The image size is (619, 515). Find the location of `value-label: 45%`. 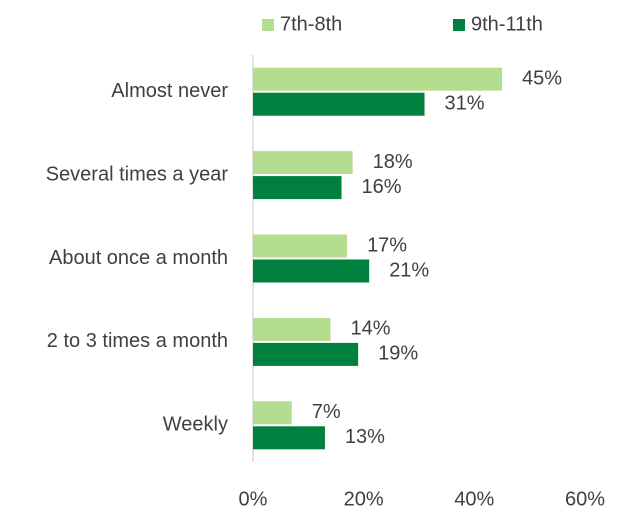

value-label: 45% is located at coordinates (542, 78).